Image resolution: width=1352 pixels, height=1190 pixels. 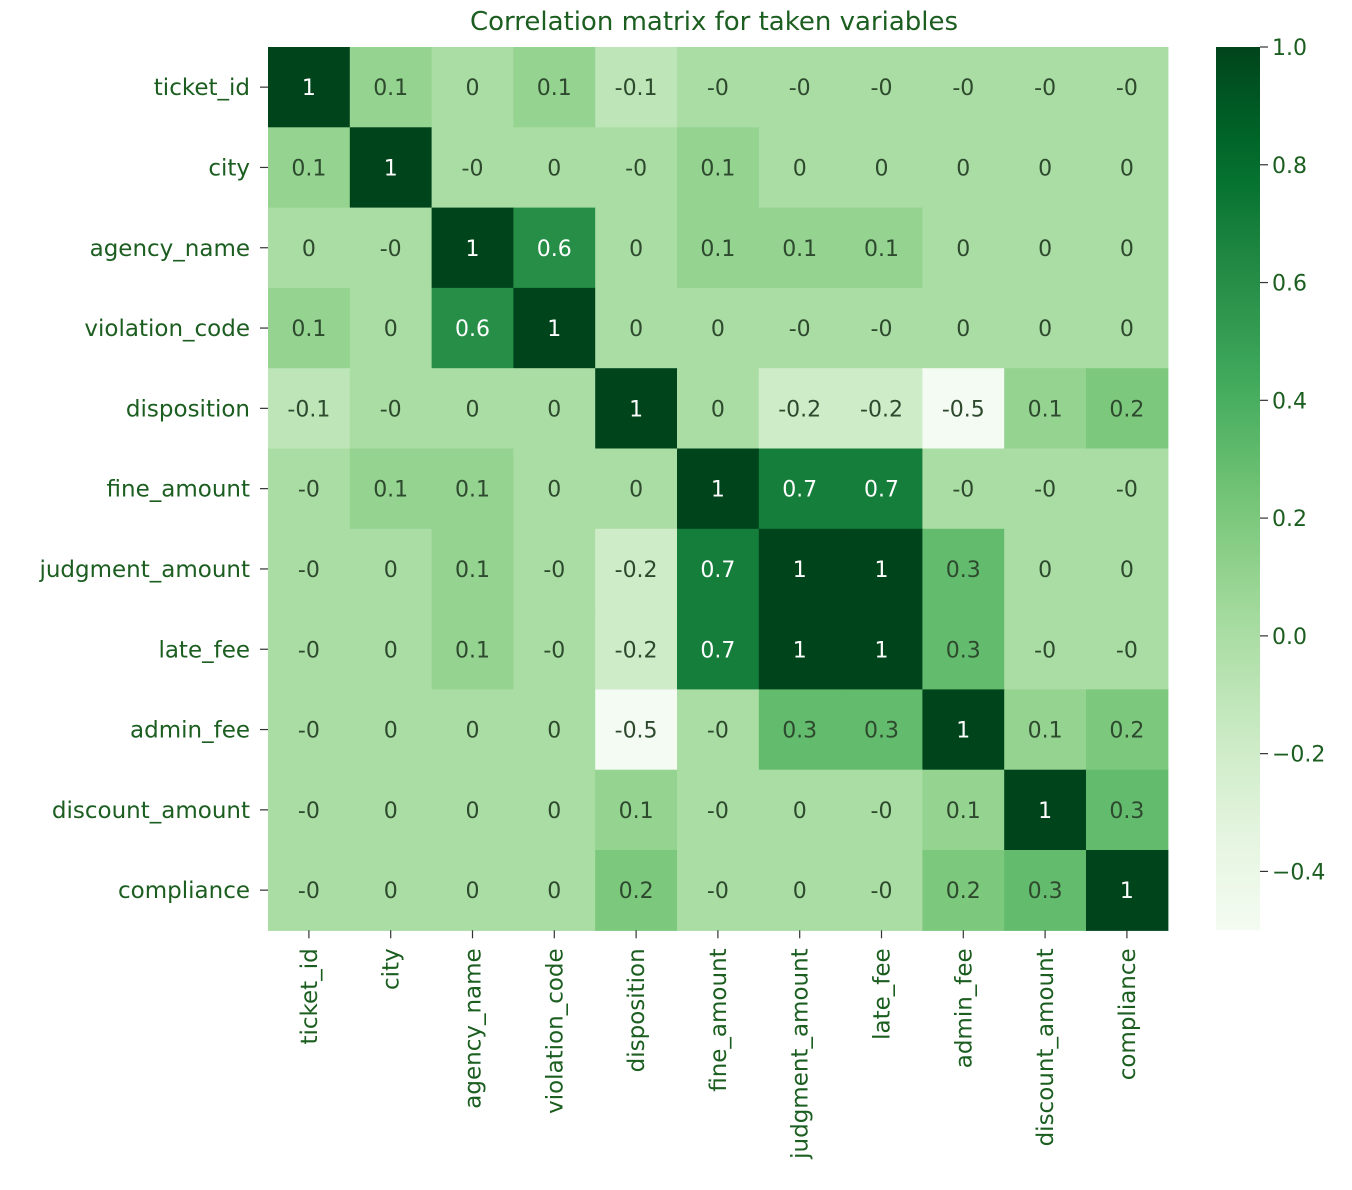 What do you see at coordinates (1126, 731) in the screenshot?
I see `cell-value-label: 0.2` at bounding box center [1126, 731].